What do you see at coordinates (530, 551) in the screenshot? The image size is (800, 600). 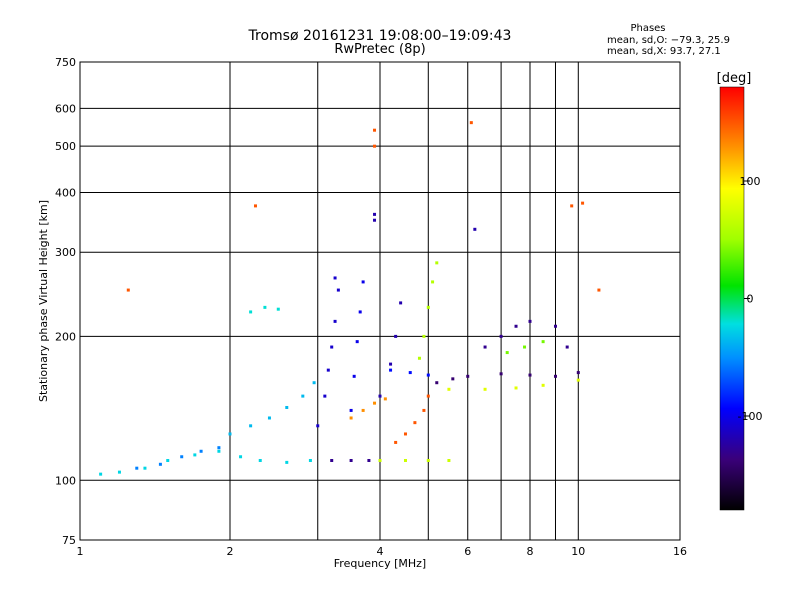 I see `x-tick-label: 8` at bounding box center [530, 551].